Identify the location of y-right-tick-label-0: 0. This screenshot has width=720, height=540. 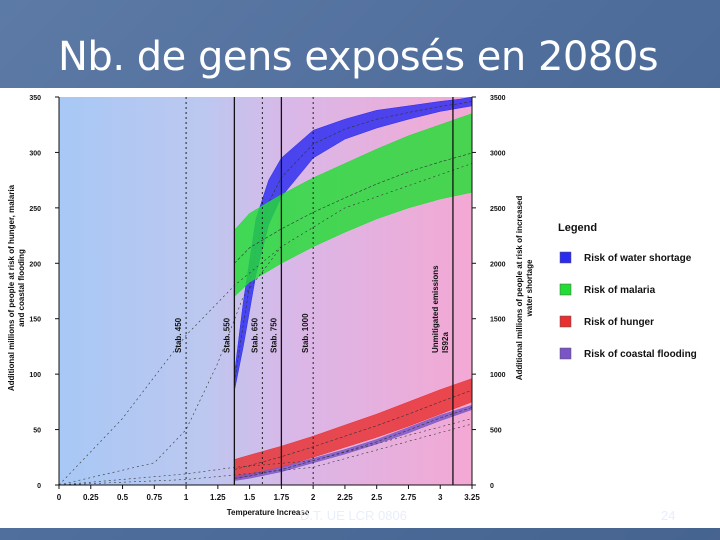
(492, 486).